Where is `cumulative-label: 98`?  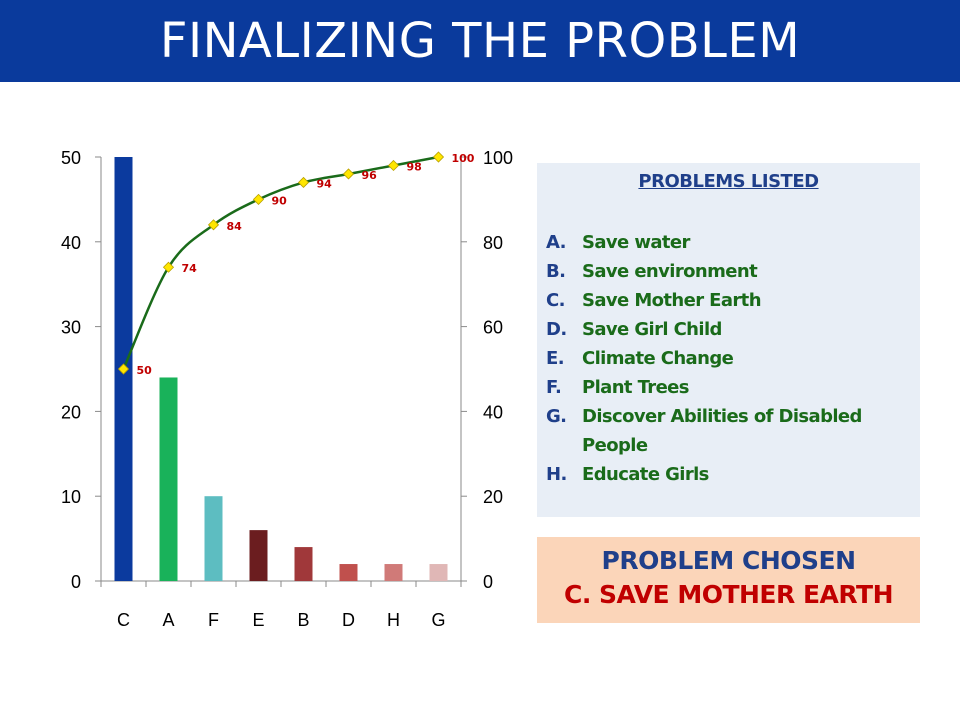 cumulative-label: 98 is located at coordinates (414, 166).